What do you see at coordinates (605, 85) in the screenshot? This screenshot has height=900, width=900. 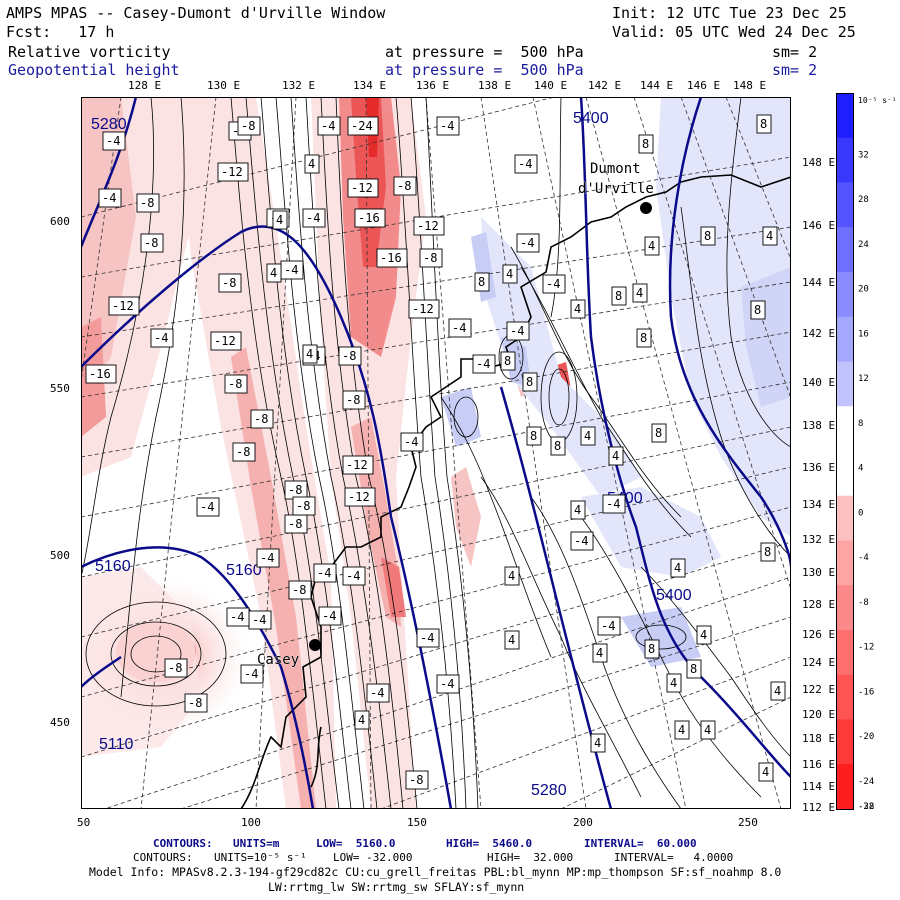 I see `lon-label: 142 E` at bounding box center [605, 85].